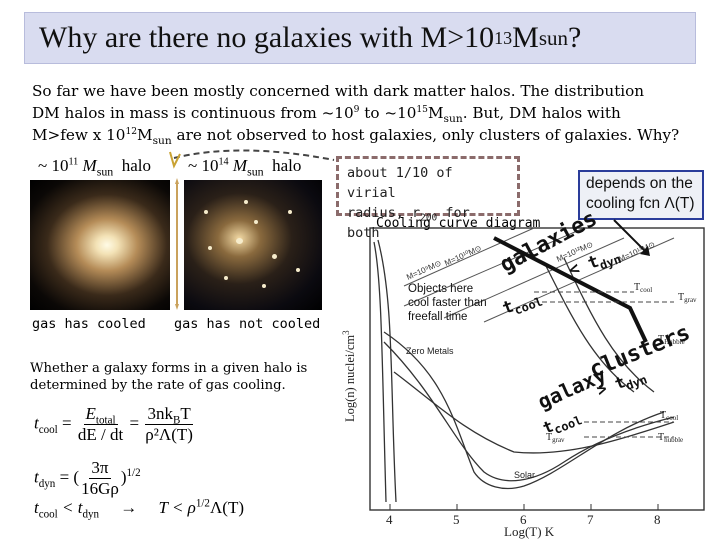  I want to click on cooling-curve-solar, so click(529, 411).